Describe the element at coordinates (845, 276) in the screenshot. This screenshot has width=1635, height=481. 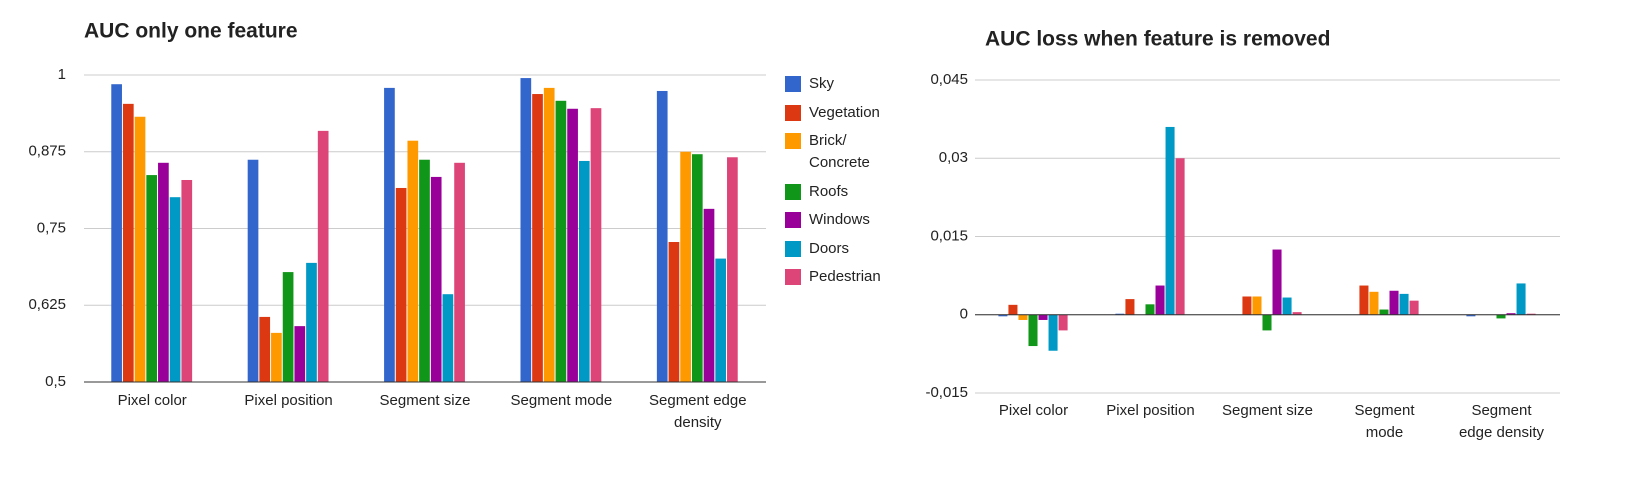
I see `legend-label: Pedestrian` at that location.